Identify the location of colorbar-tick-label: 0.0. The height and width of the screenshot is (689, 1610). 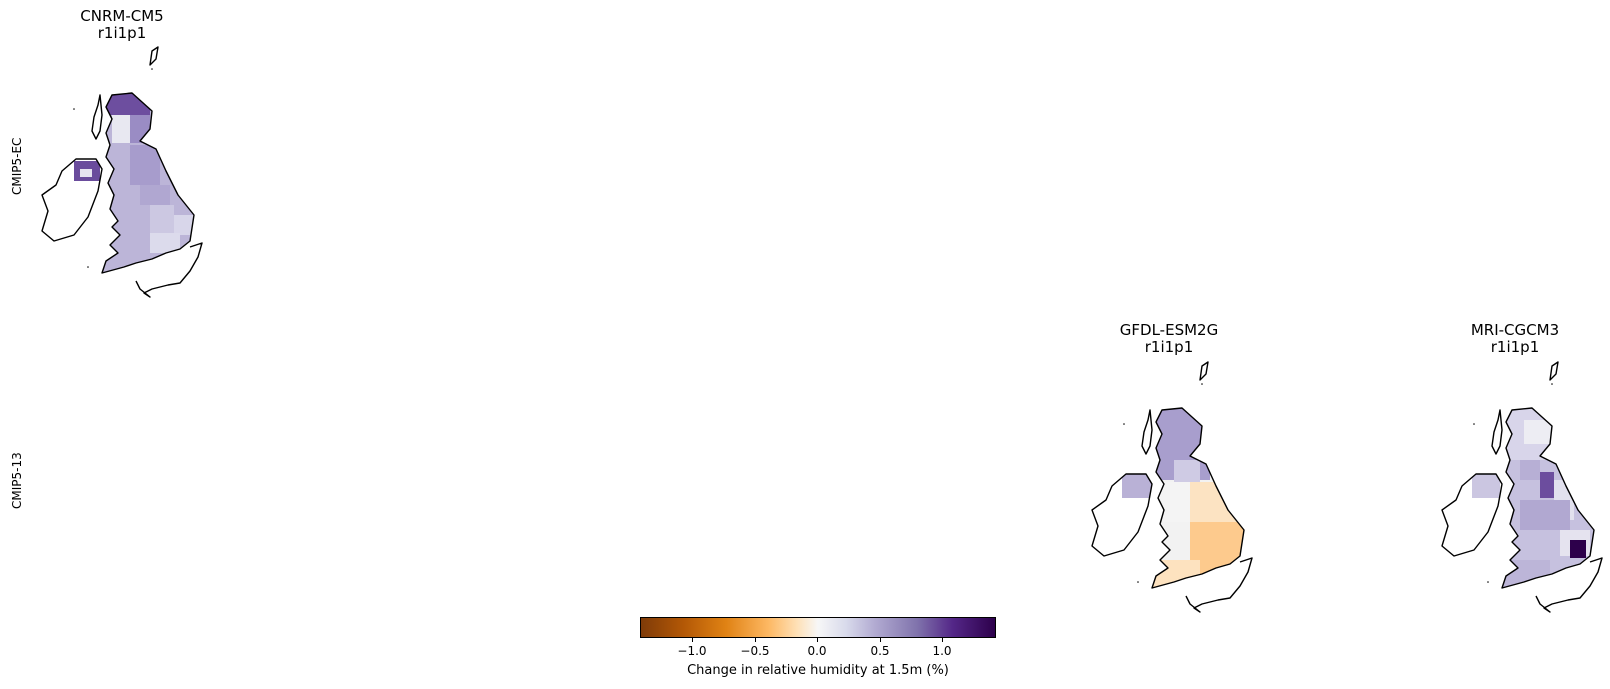
(817, 651).